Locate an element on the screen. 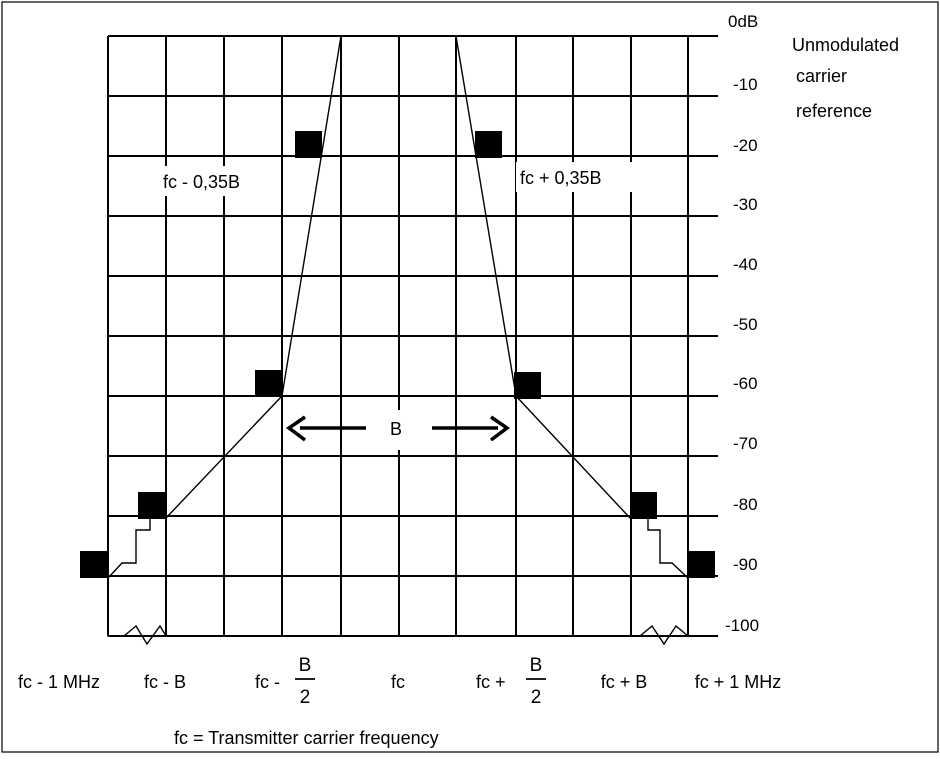 The height and width of the screenshot is (759, 940). annotation-fc-minus-035b: fc - 0,35B is located at coordinates (201, 182).